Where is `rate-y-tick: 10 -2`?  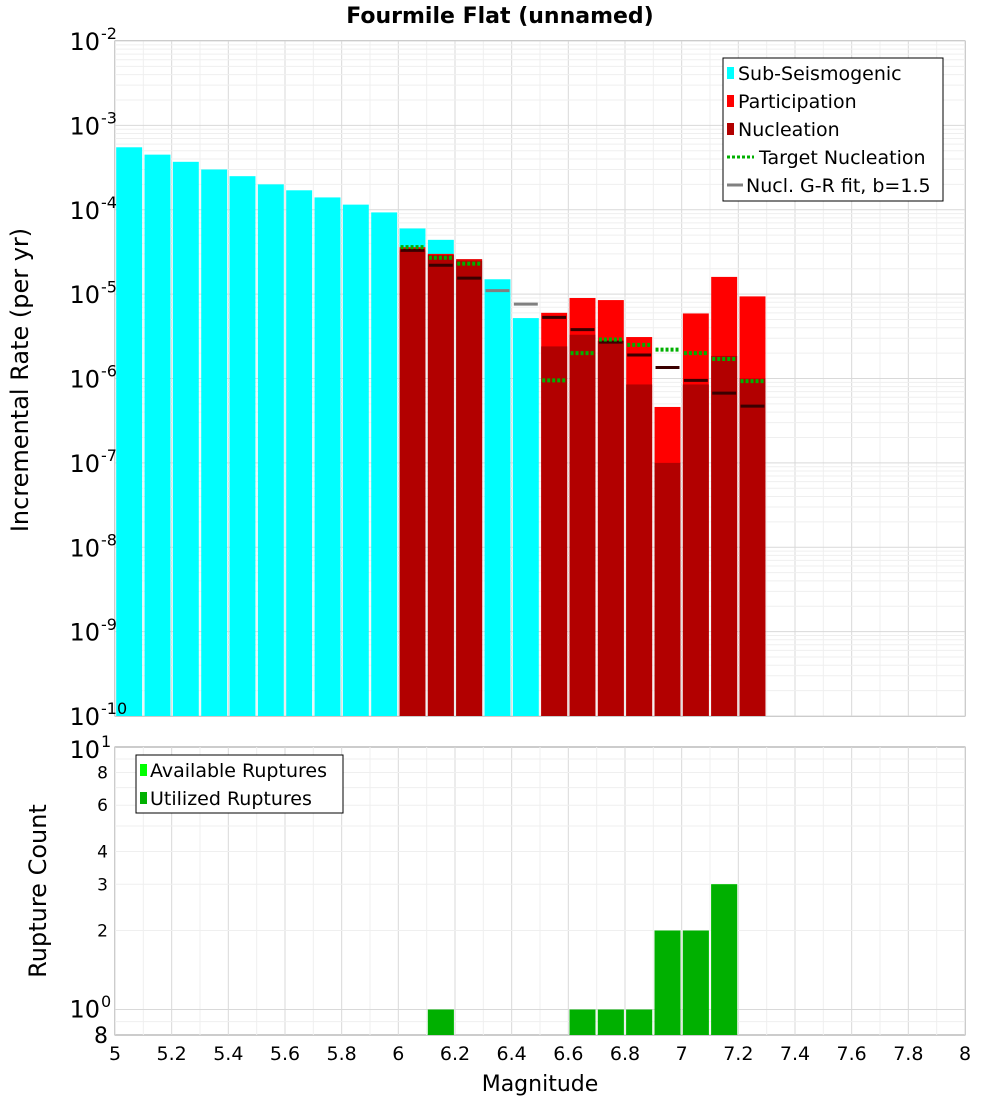 rate-y-tick: 10 -2 is located at coordinates (93, 40).